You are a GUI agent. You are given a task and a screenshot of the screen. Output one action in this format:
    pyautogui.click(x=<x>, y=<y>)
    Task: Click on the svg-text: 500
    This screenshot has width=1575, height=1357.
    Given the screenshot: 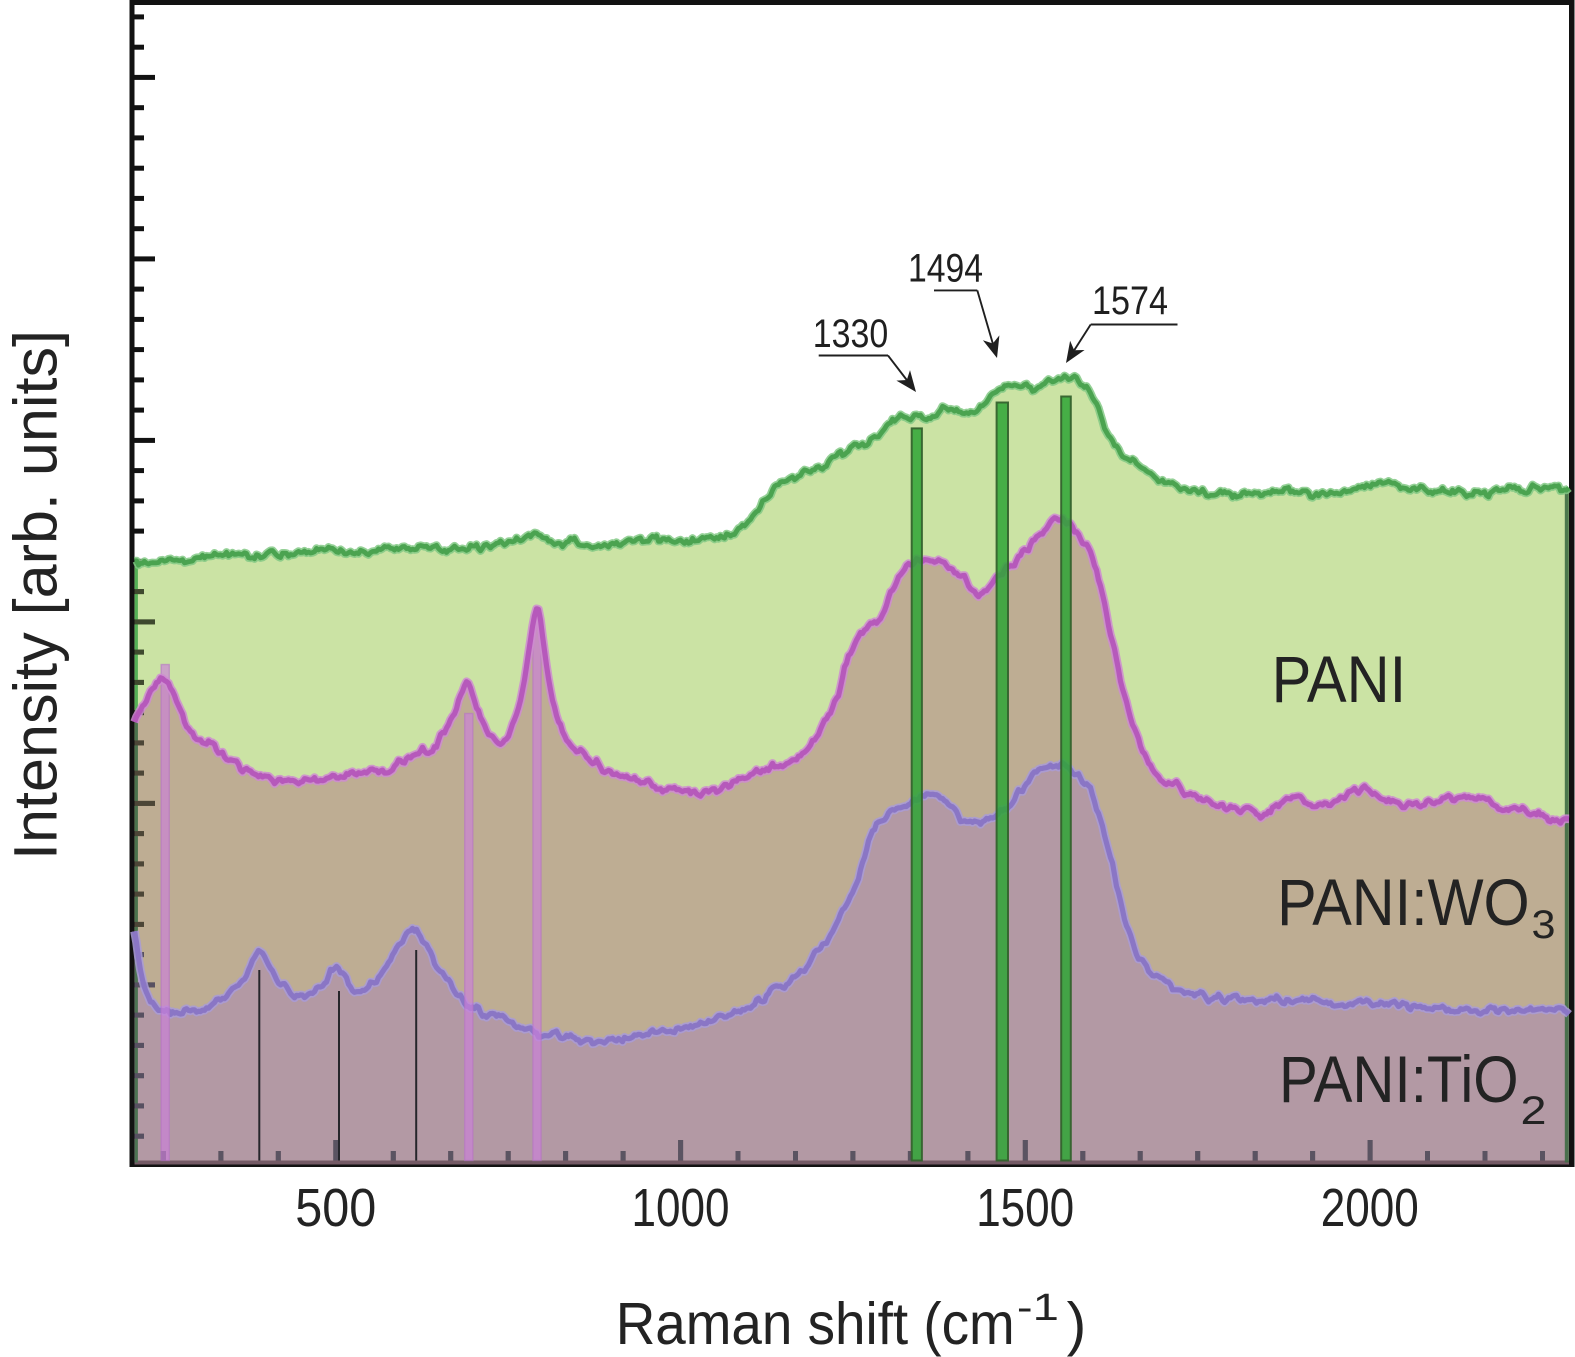 What is the action you would take?
    pyautogui.click(x=335, y=1208)
    